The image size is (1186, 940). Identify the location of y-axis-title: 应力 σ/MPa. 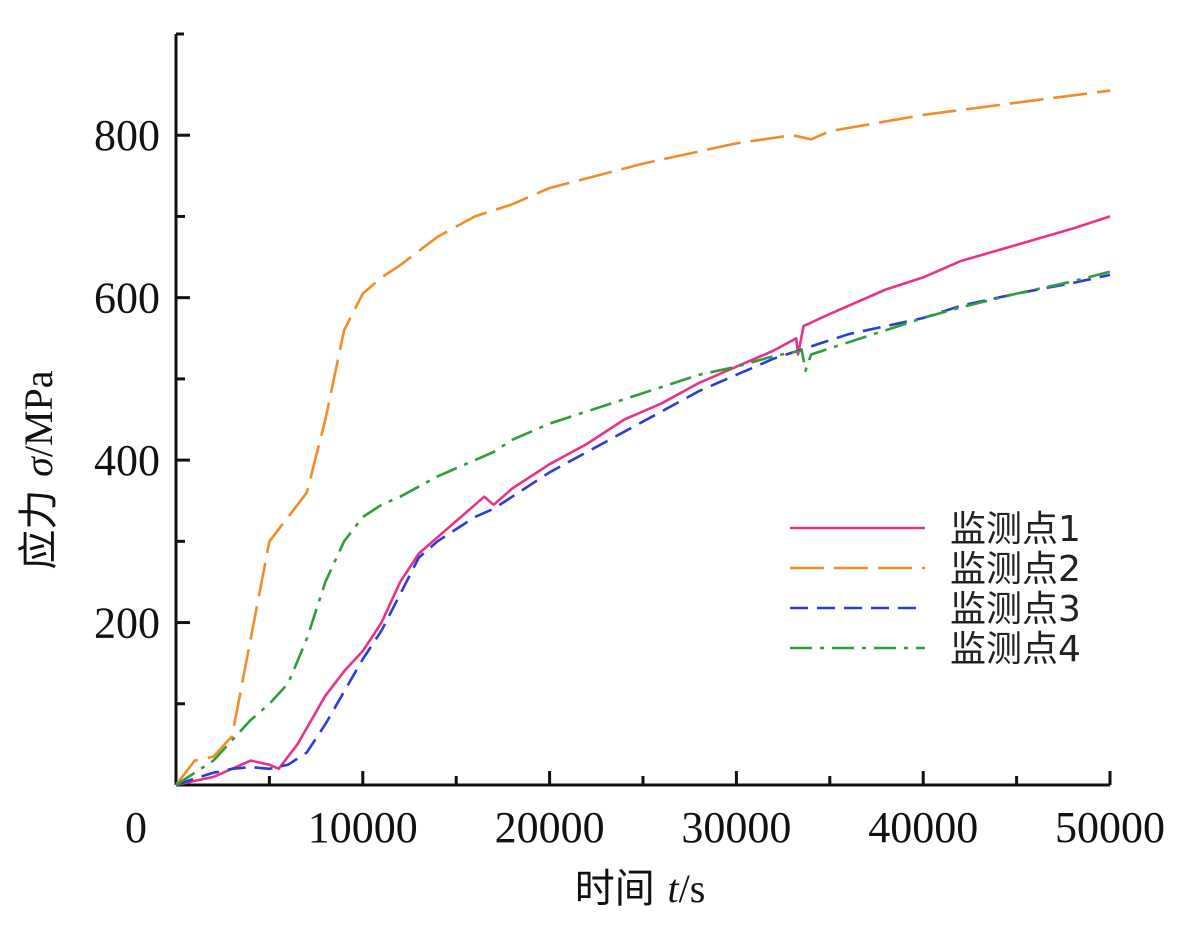
(39, 469).